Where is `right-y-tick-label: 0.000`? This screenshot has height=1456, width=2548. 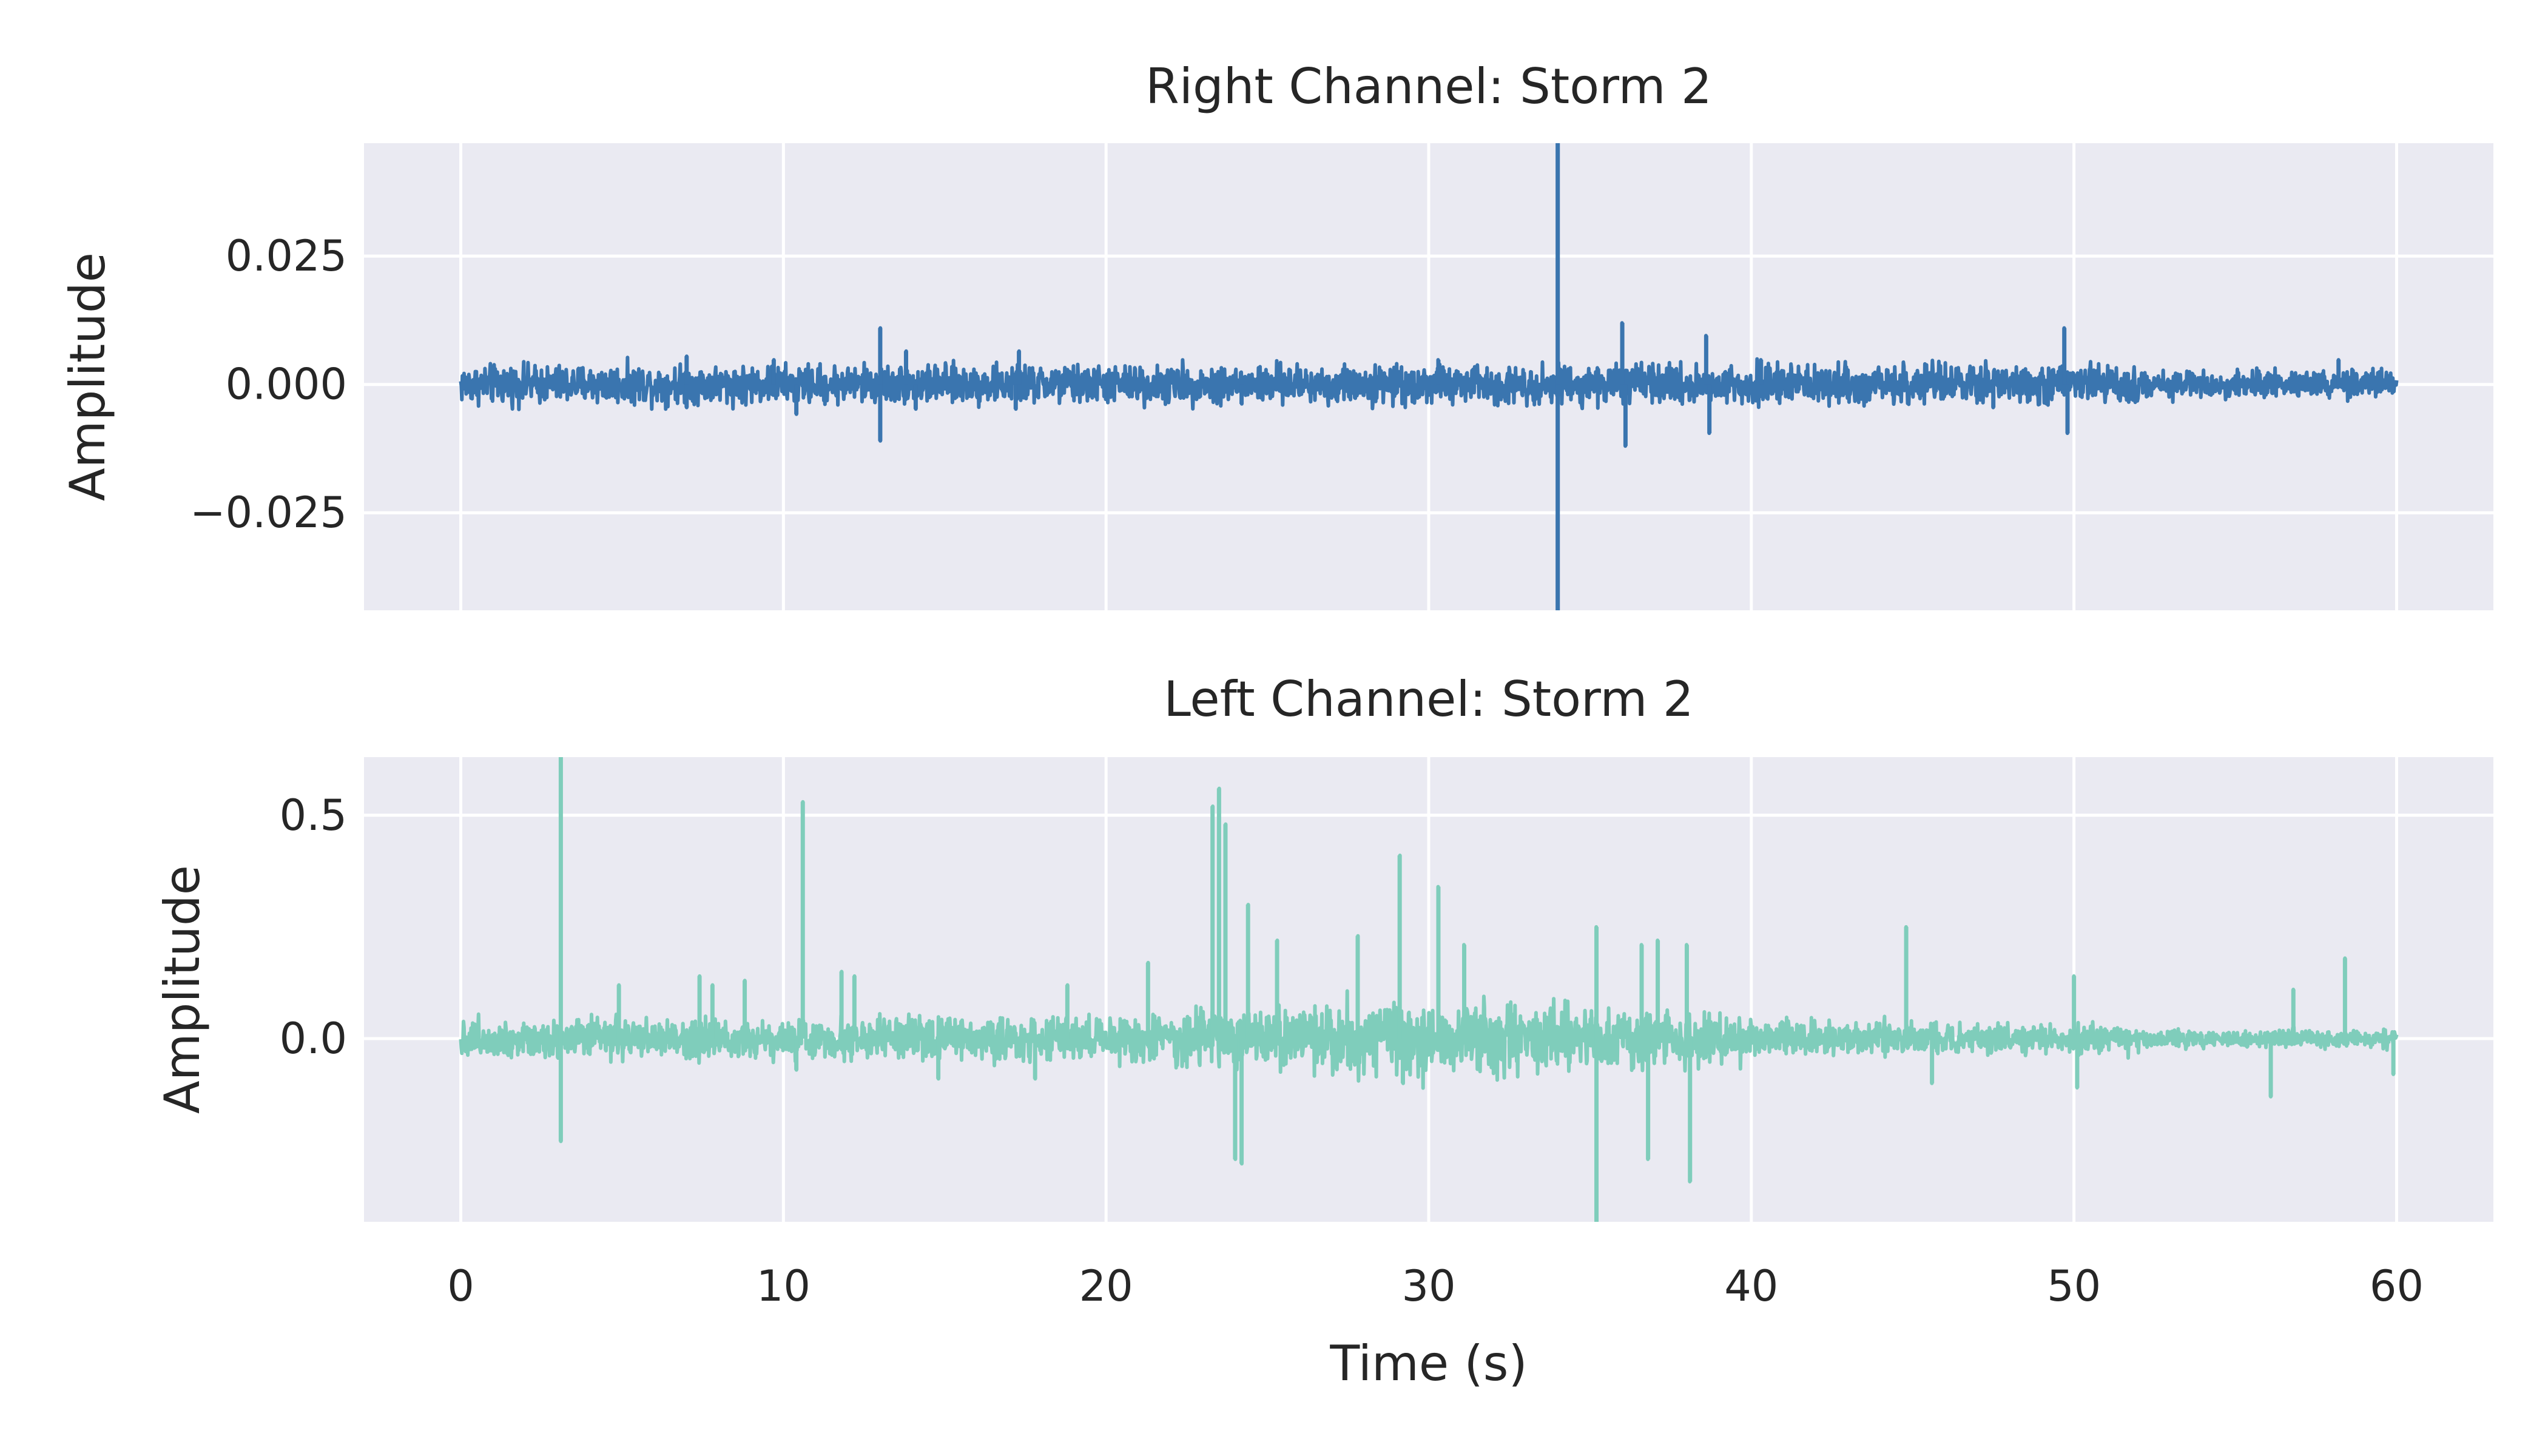 right-y-tick-label: 0.000 is located at coordinates (286, 385).